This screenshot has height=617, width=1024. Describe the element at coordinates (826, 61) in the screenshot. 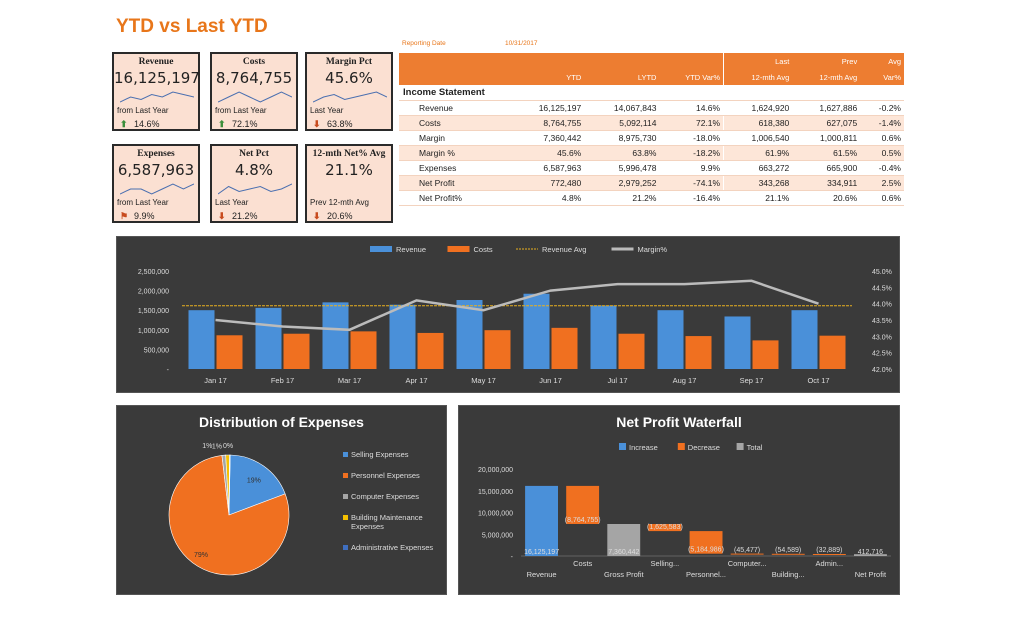

I see `header-cell: Prev` at that location.